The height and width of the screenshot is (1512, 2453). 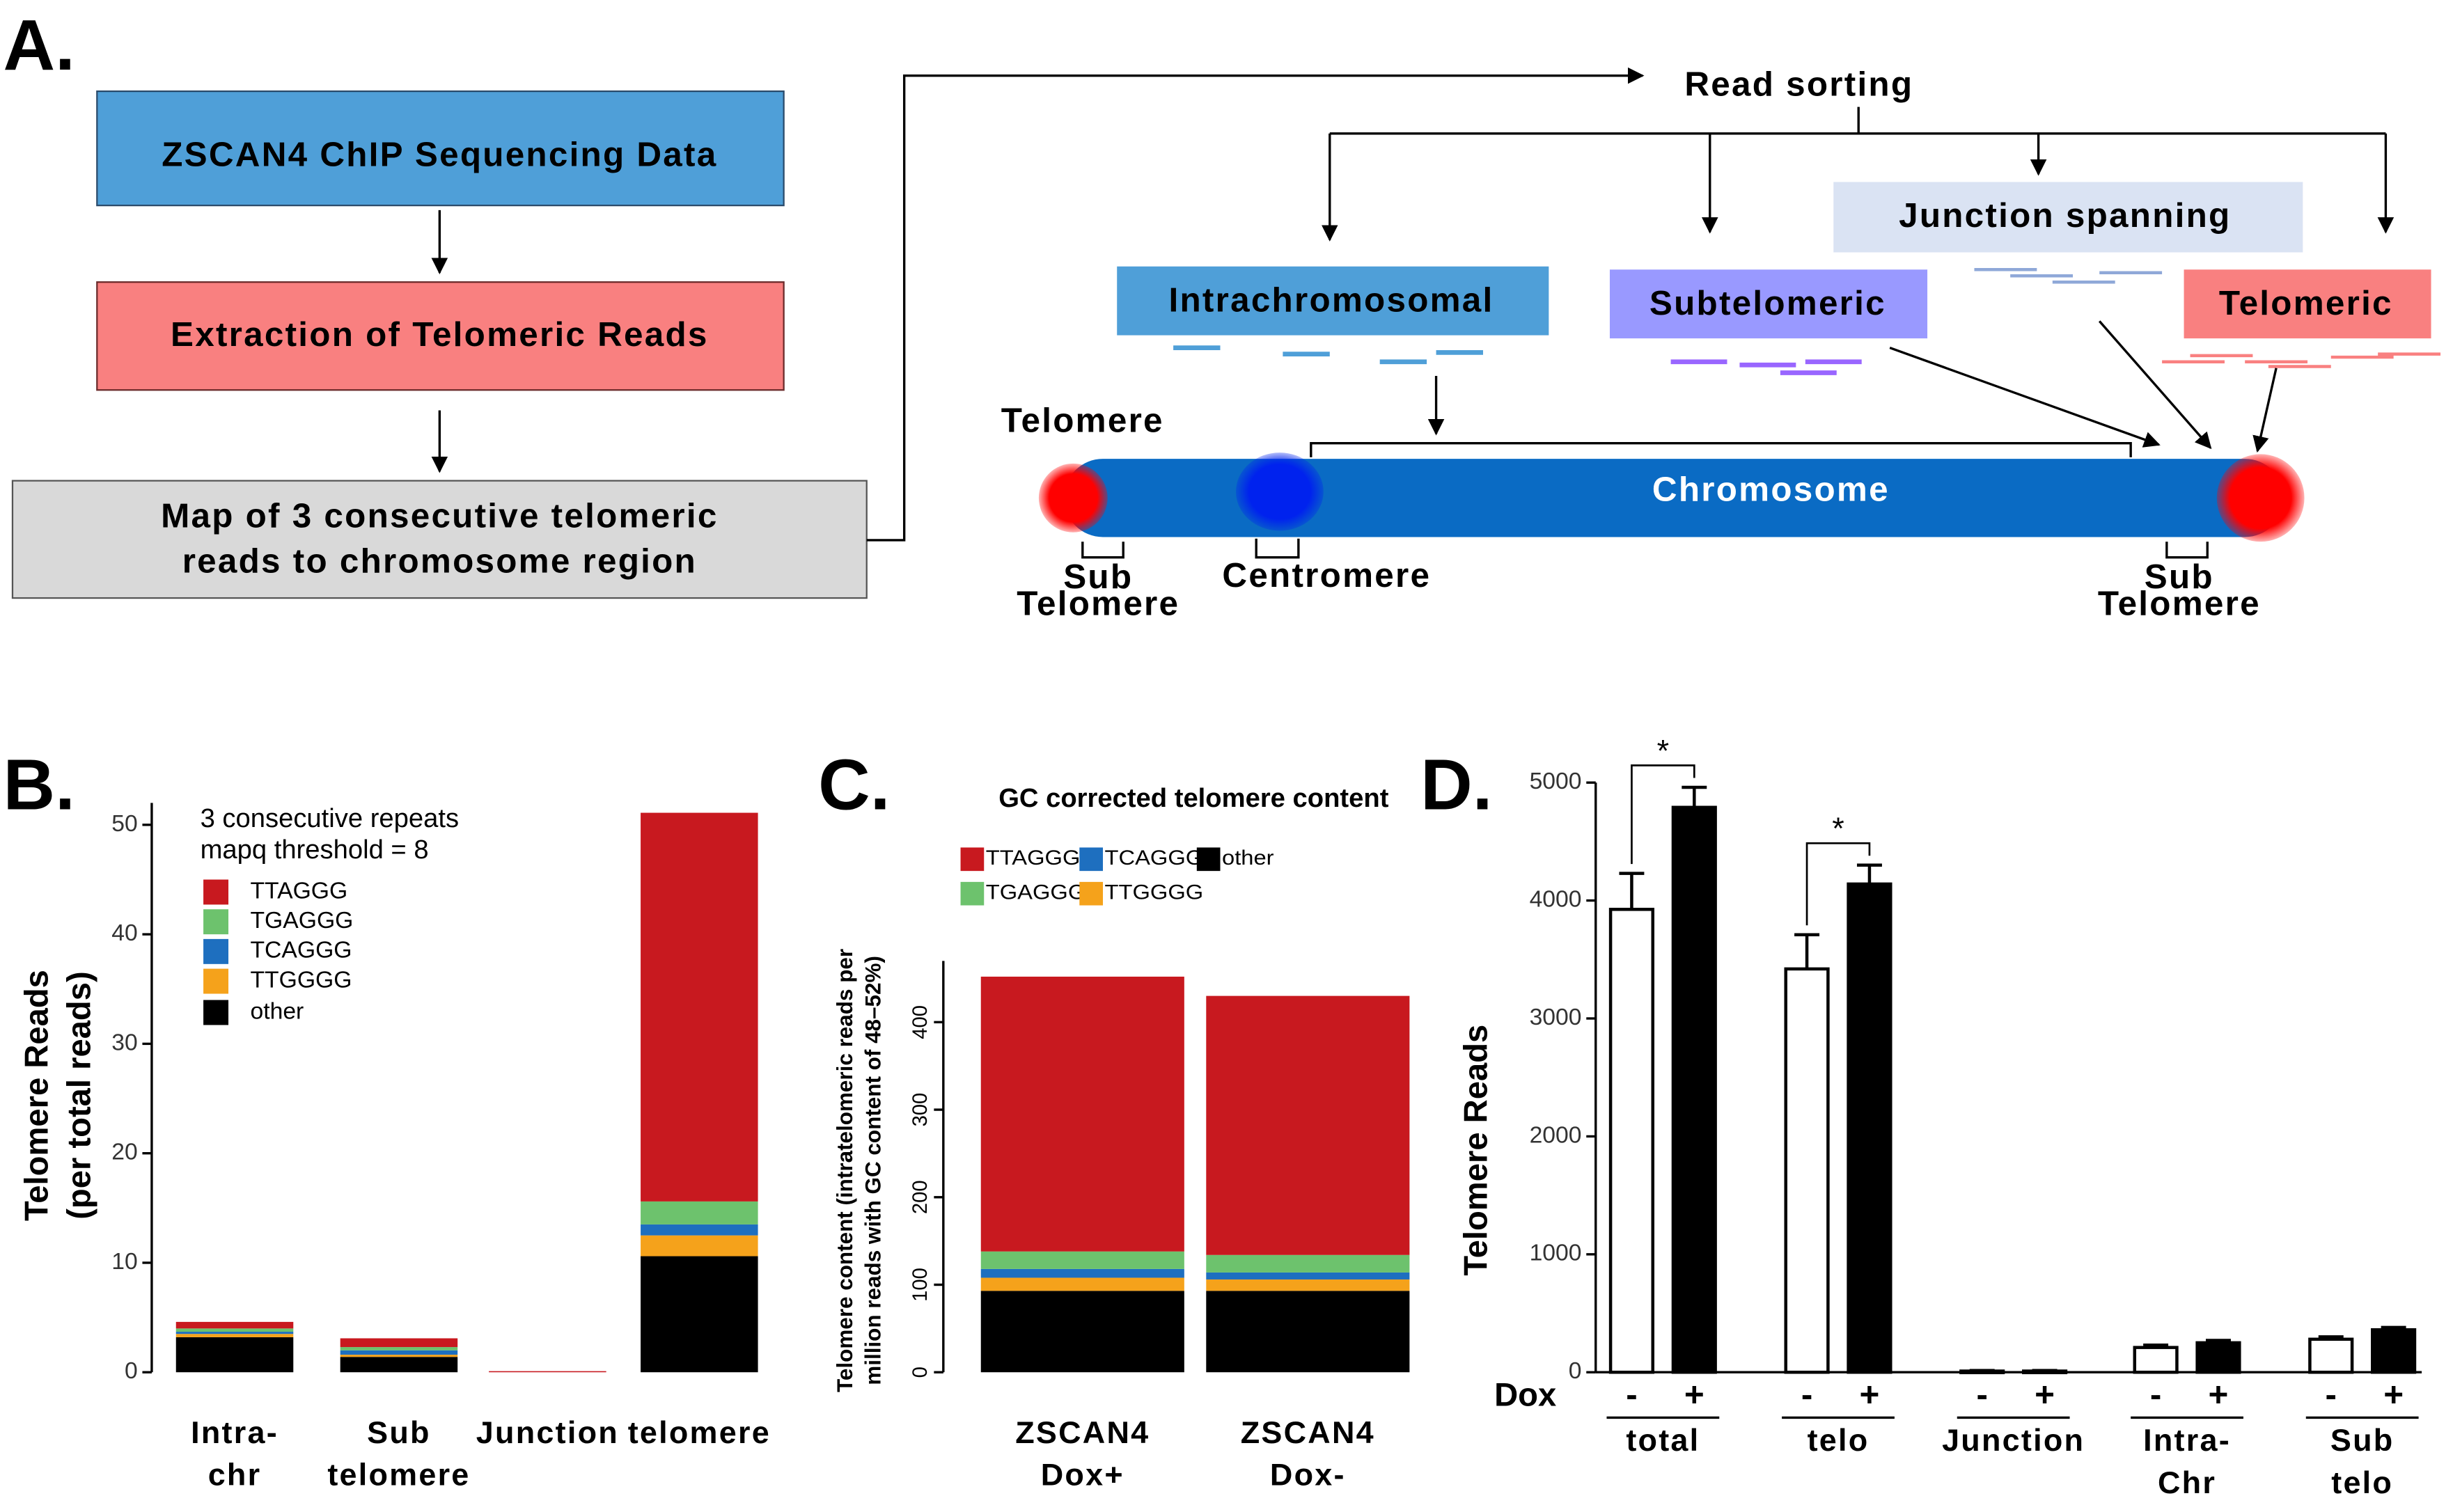 What do you see at coordinates (1279, 492) in the screenshot?
I see `centromere` at bounding box center [1279, 492].